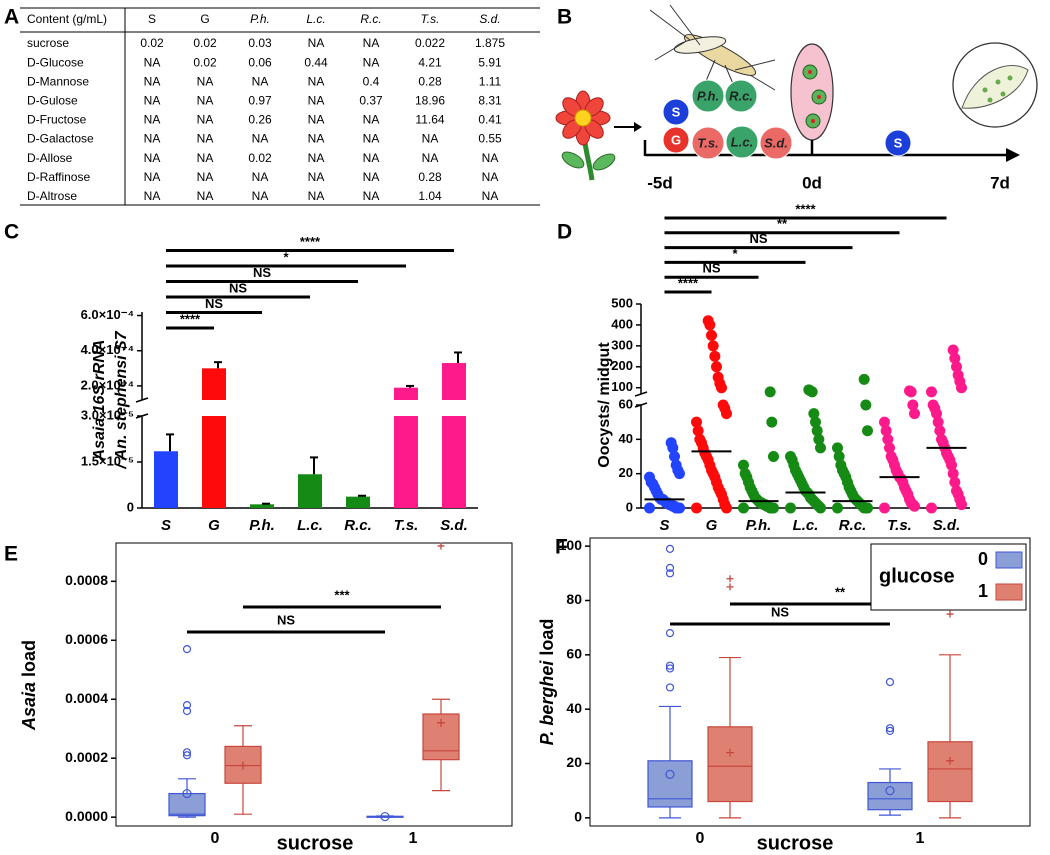 Image resolution: width=1050 pixels, height=855 pixels. I want to click on y-tick-label: 40, so click(626, 438).